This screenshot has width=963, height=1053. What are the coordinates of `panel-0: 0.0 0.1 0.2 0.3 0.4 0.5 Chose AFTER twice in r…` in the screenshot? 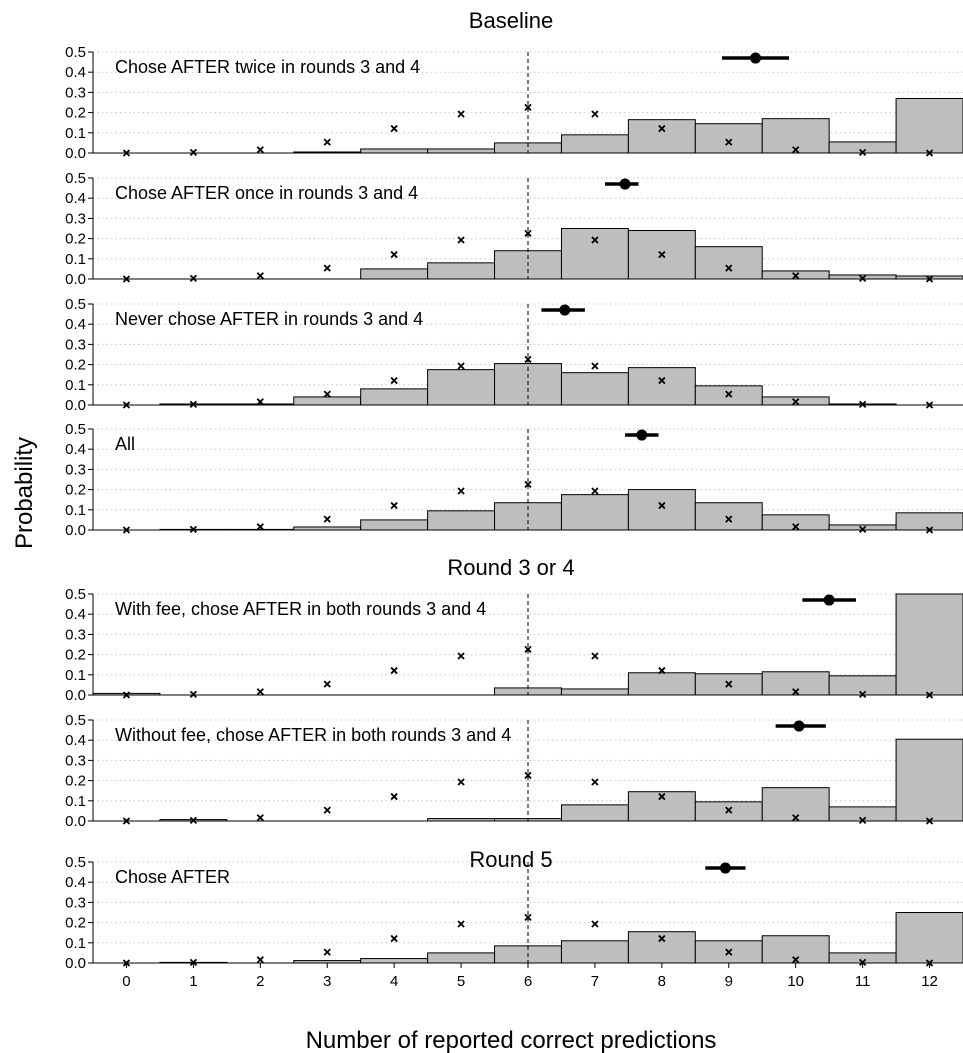 It's located at (514, 103).